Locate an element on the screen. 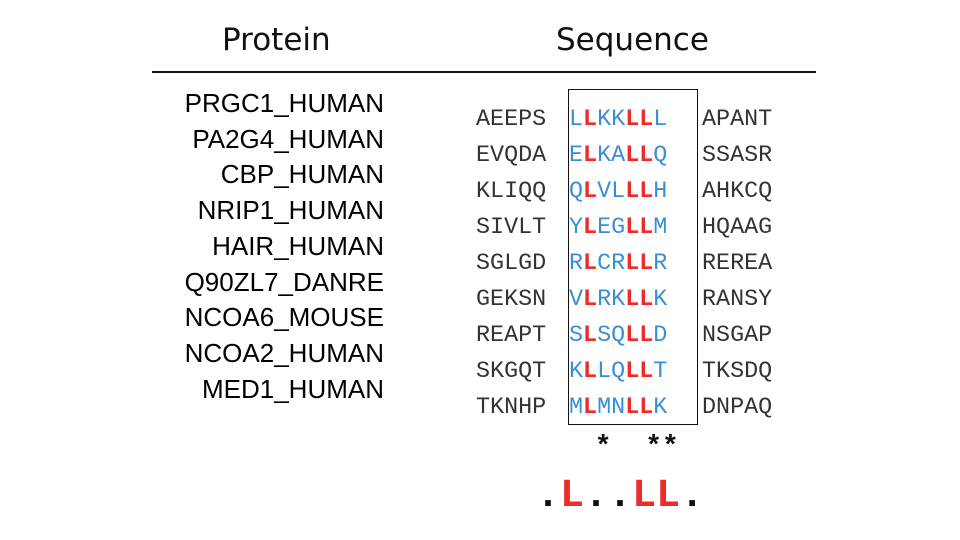 This screenshot has height=540, width=960. flank-right: HQAAG is located at coordinates (737, 228).